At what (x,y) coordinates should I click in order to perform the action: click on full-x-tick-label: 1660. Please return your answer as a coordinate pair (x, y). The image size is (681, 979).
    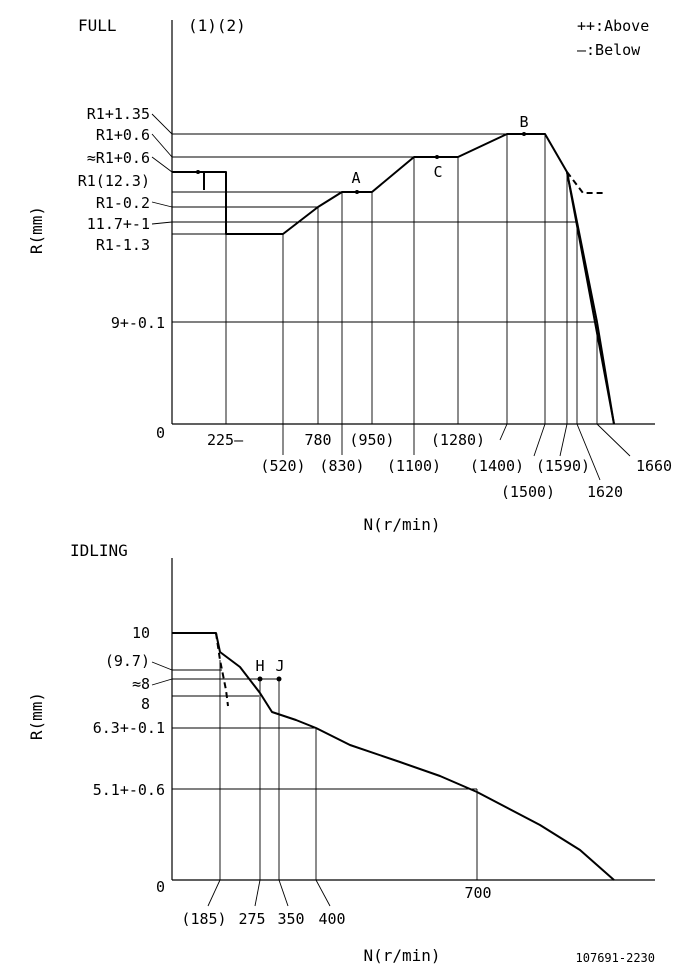
    Looking at the image, I should click on (654, 466).